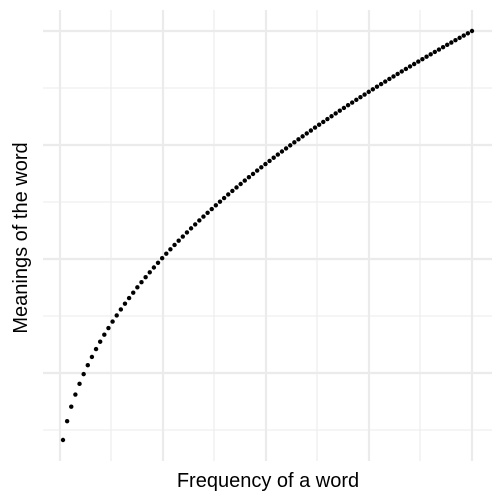 The width and height of the screenshot is (504, 504). What do you see at coordinates (268, 481) in the screenshot?
I see `x-axis-title: Frequency of a word` at bounding box center [268, 481].